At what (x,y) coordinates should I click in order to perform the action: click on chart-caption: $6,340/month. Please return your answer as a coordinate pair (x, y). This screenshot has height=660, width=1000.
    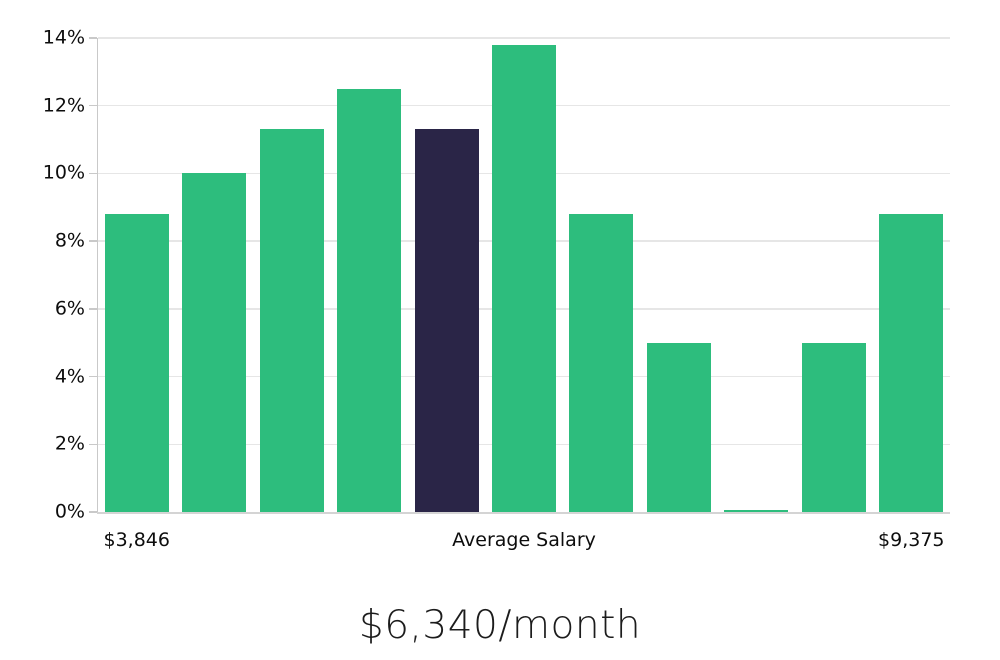
    Looking at the image, I should click on (500, 625).